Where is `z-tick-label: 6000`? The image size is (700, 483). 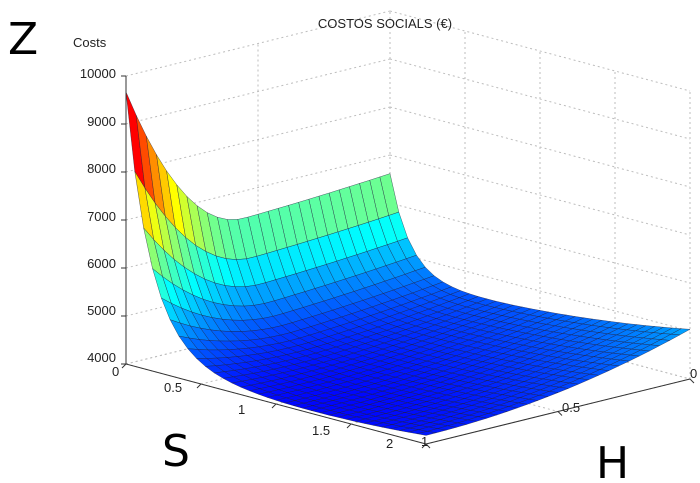
z-tick-label: 6000 is located at coordinates (101, 263).